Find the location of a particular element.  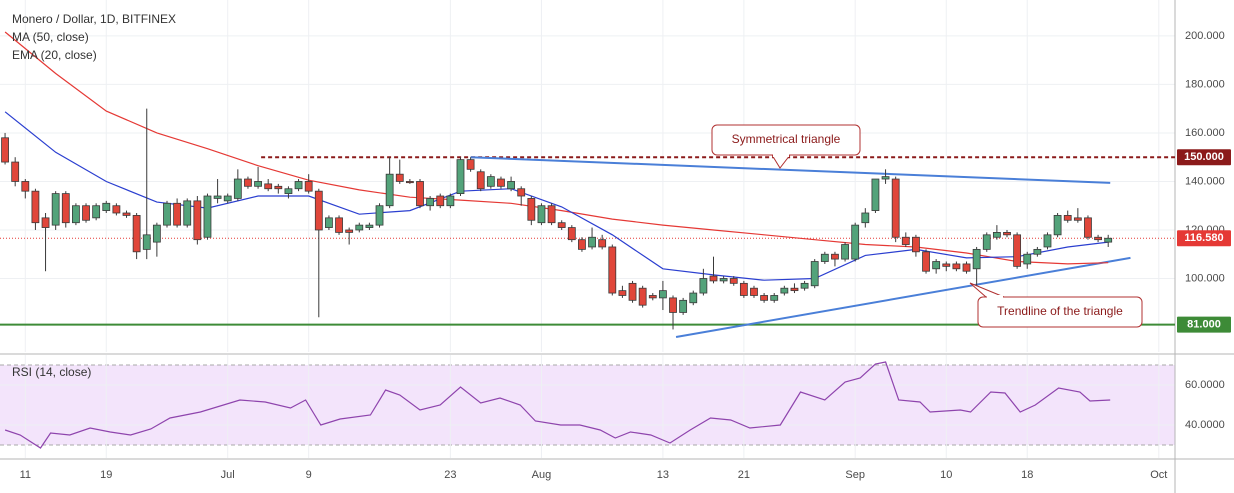

price-label: 81.000 is located at coordinates (1204, 324).